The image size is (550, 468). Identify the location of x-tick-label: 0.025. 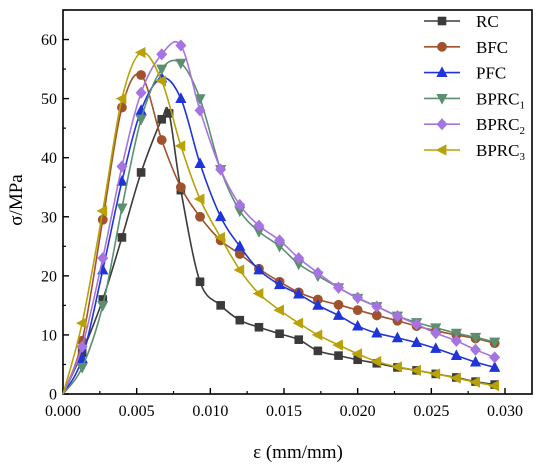
(431, 411).